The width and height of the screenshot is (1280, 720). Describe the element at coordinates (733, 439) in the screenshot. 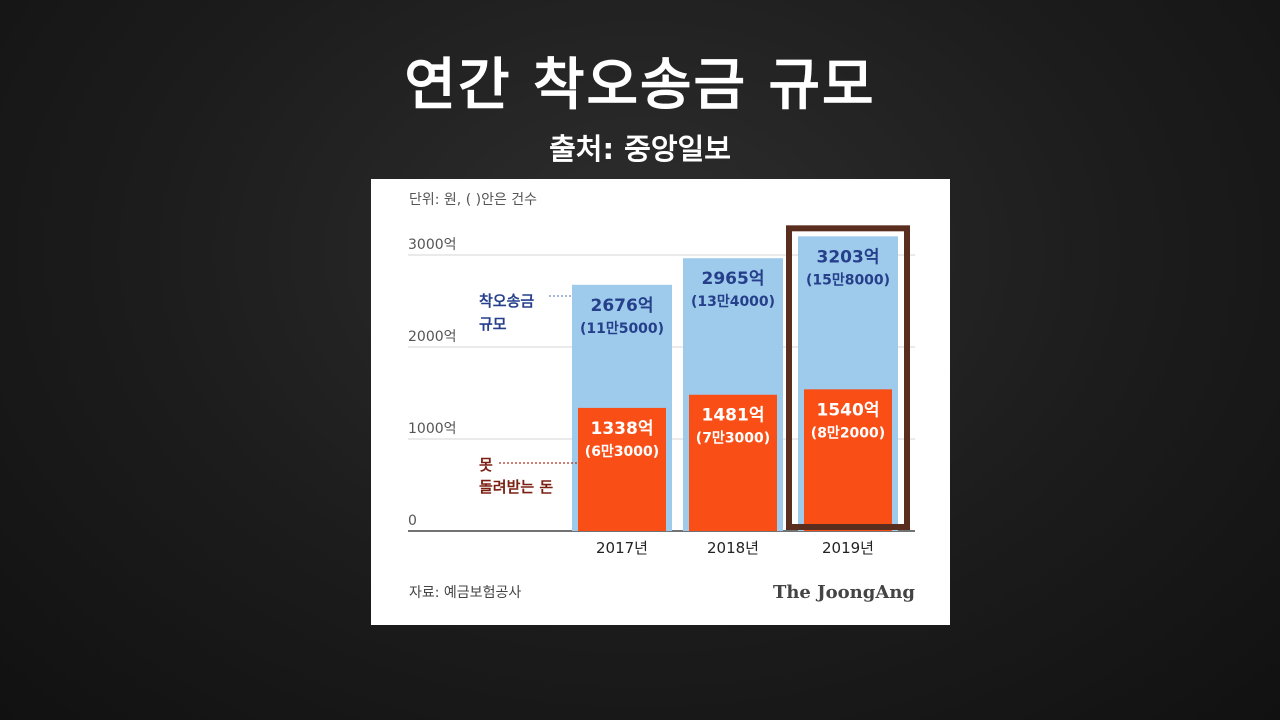

I see `unreturned-count-label: (7만3000)` at that location.